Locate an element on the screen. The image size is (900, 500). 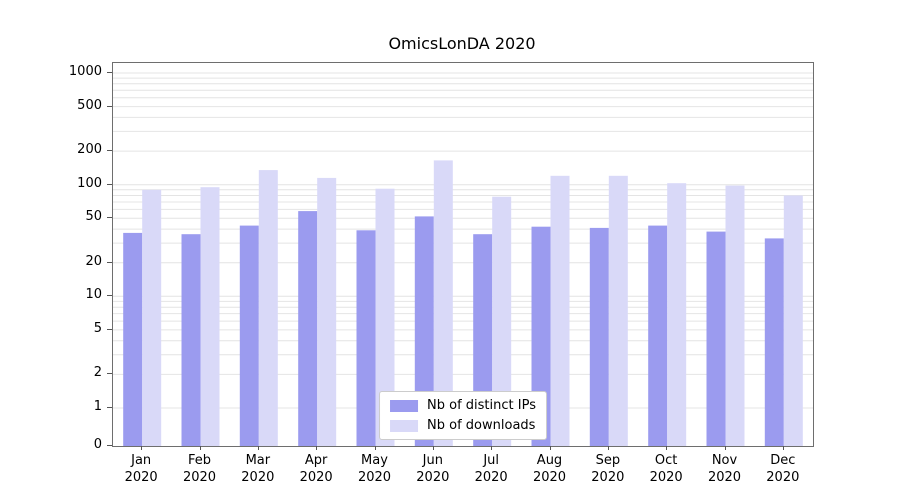
y-tick-label: 1000 is located at coordinates (85, 71).